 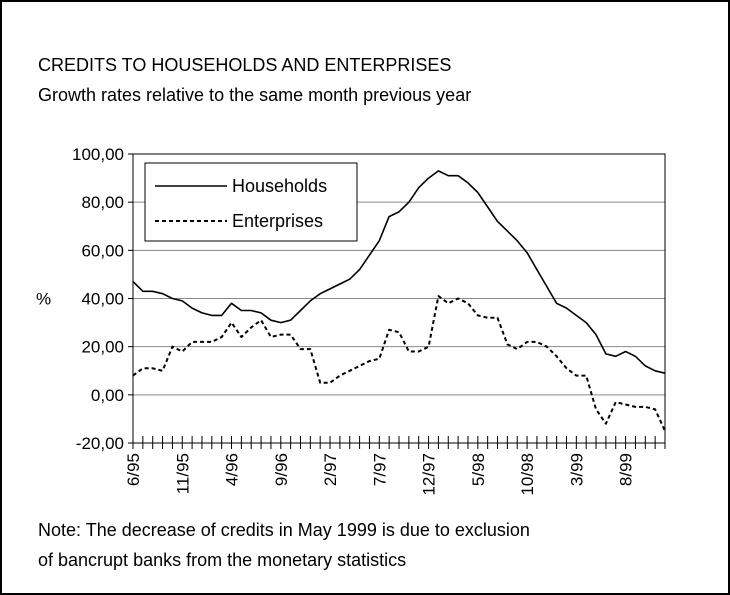 What do you see at coordinates (98, 154) in the screenshot?
I see `y-tick-label: 100,00` at bounding box center [98, 154].